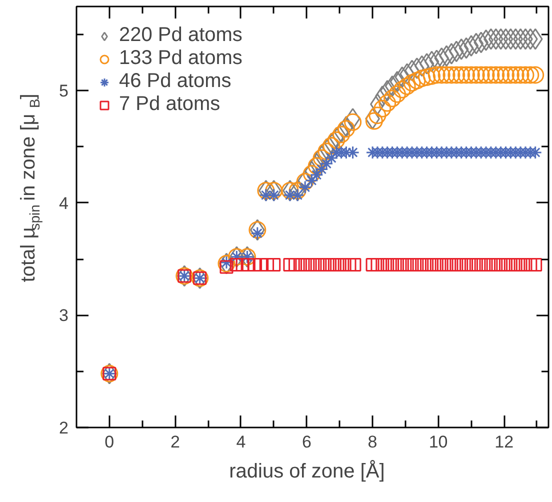 The height and width of the screenshot is (502, 552). What do you see at coordinates (175, 442) in the screenshot?
I see `x-tick-label: 2` at bounding box center [175, 442].